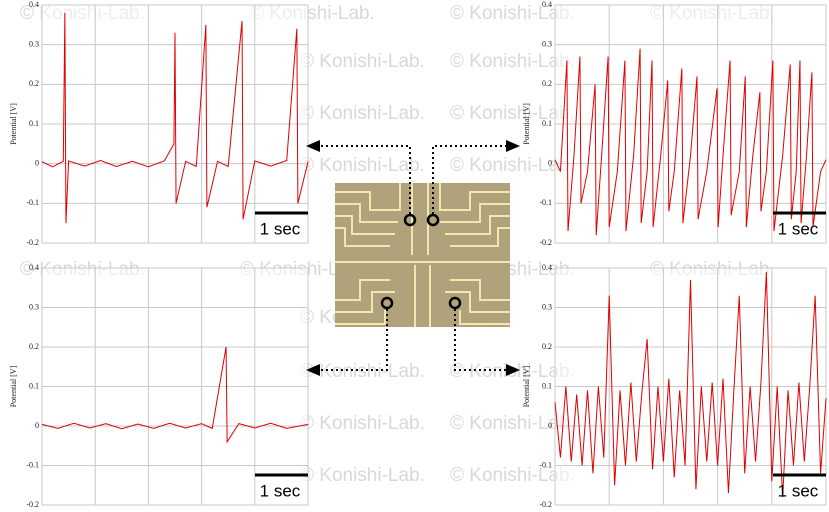 The width and height of the screenshot is (829, 512). I want to click on arrows, so click(413, 258).